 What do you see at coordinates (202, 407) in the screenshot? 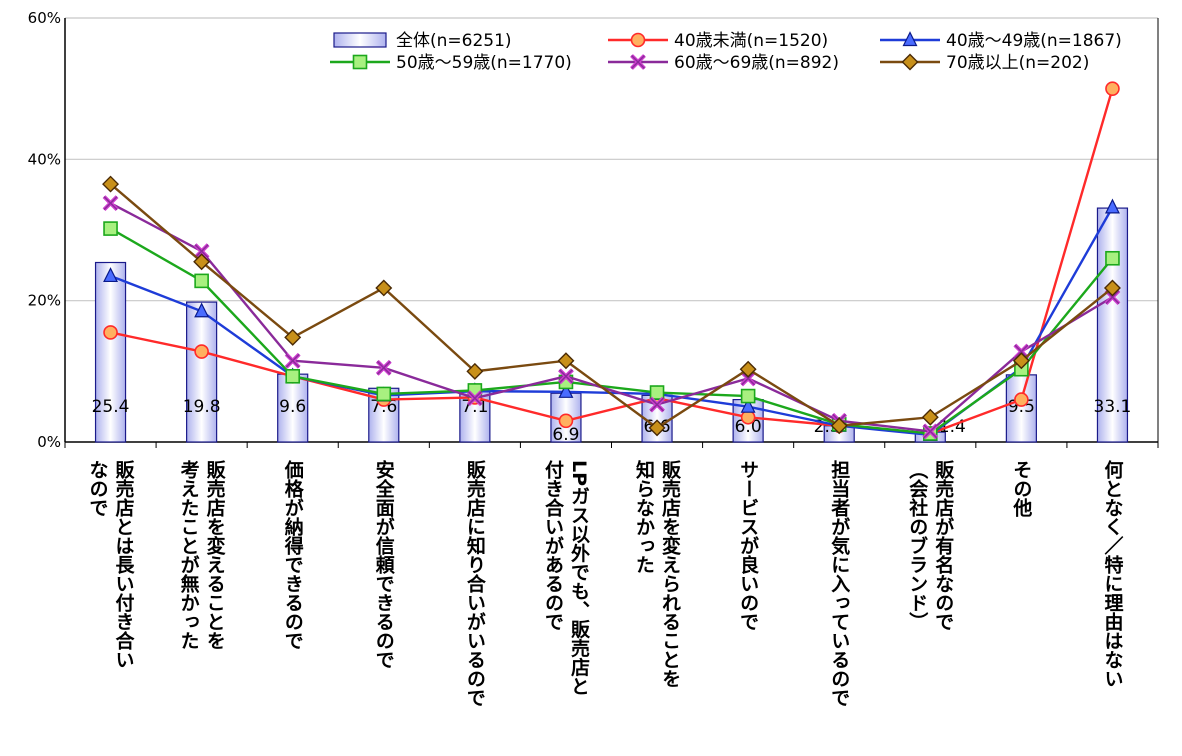
I see `bar-data-label: 19.8` at bounding box center [202, 407].